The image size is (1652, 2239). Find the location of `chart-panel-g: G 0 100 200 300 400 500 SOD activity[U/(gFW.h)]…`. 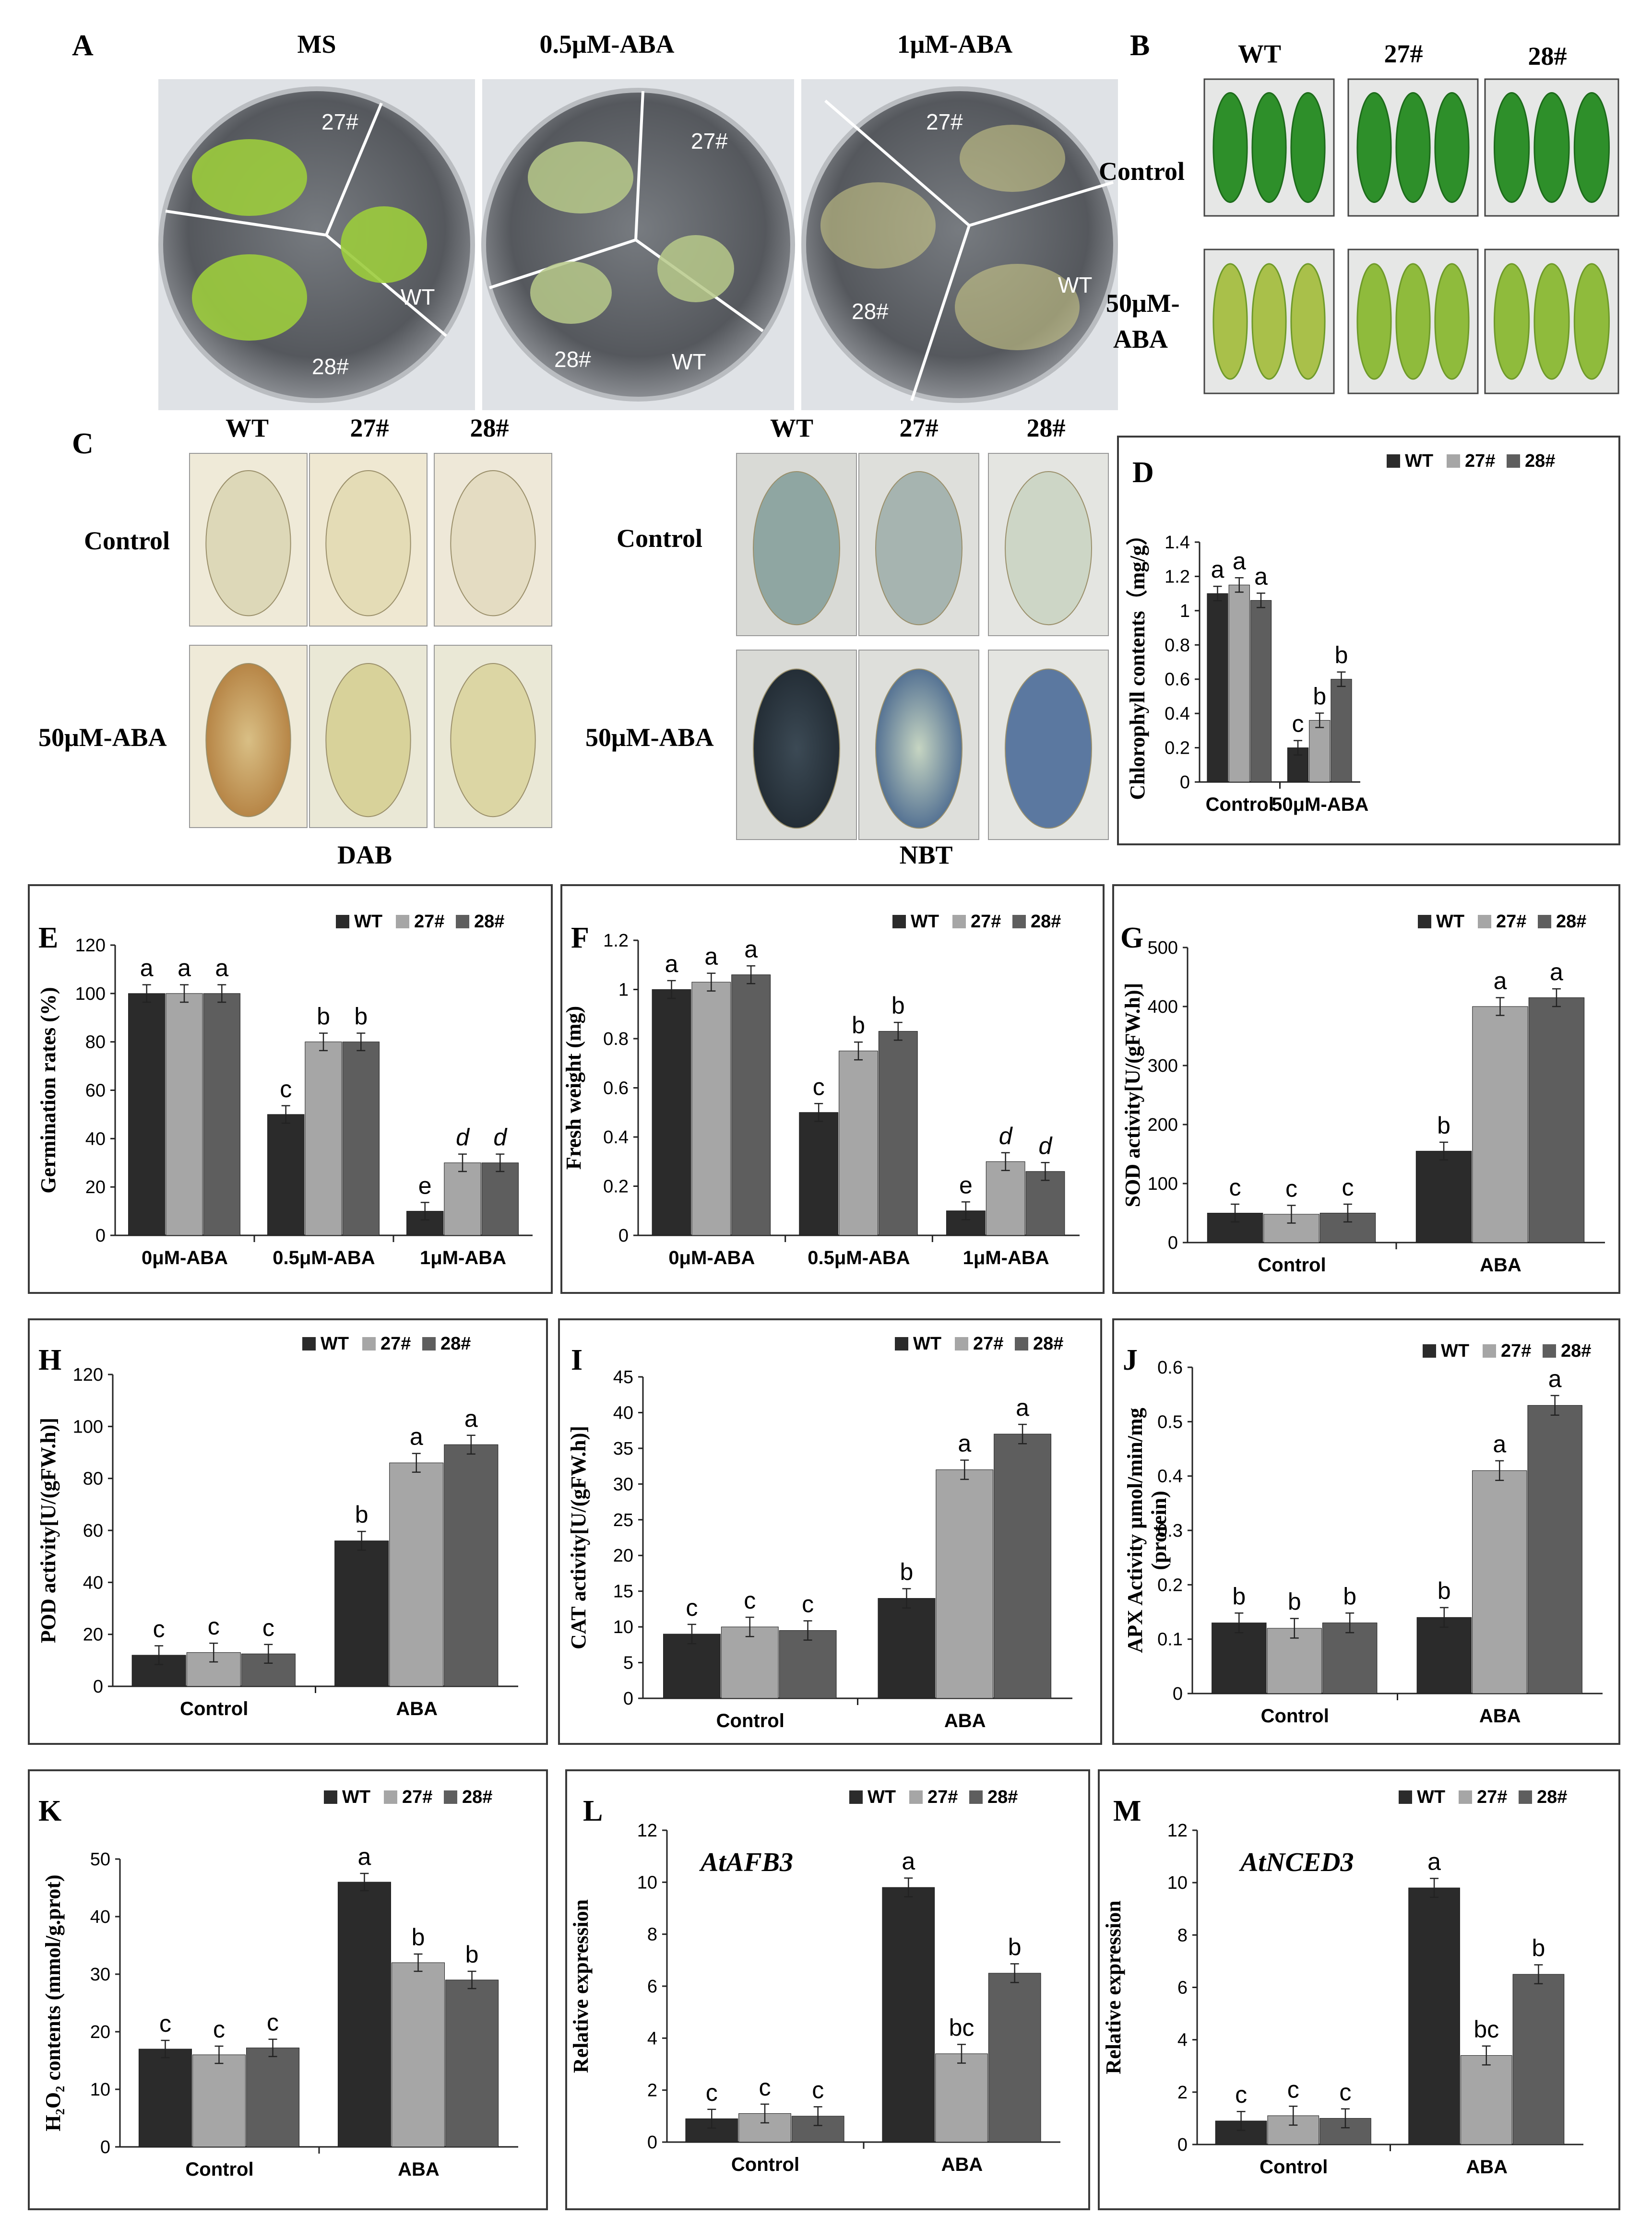

chart-panel-g: G 0 100 200 300 400 500 SOD activity[U/(gFW.h)]… is located at coordinates (1366, 1089).